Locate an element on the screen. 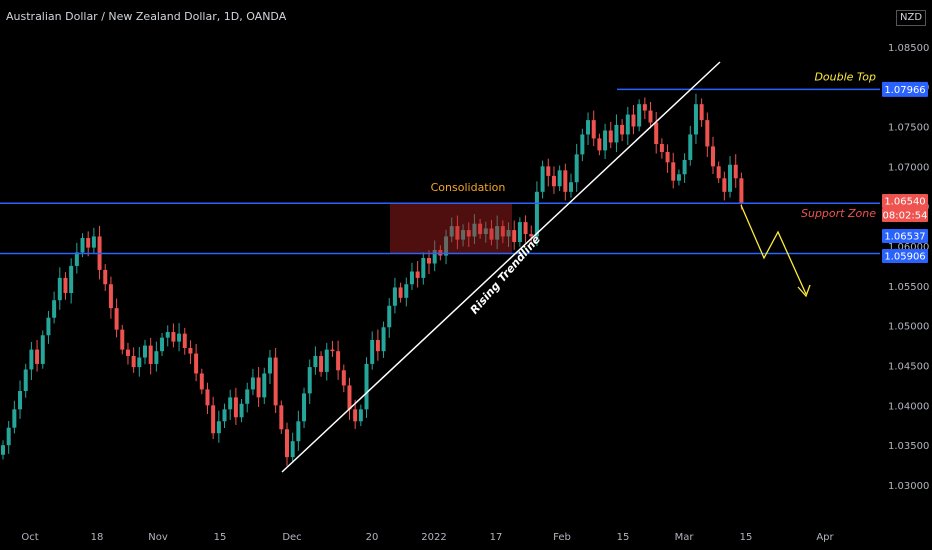 The image size is (932, 550). double-top-price-tag: 1.07966 is located at coordinates (905, 89).